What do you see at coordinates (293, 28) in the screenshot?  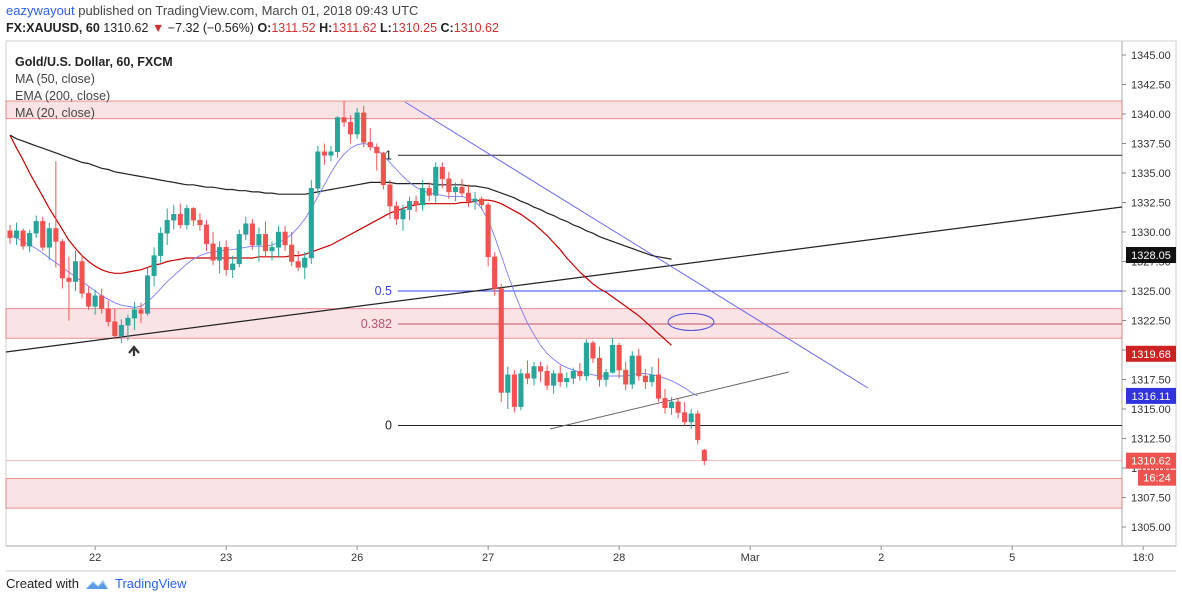 I see `open-value: 1311.52` at bounding box center [293, 28].